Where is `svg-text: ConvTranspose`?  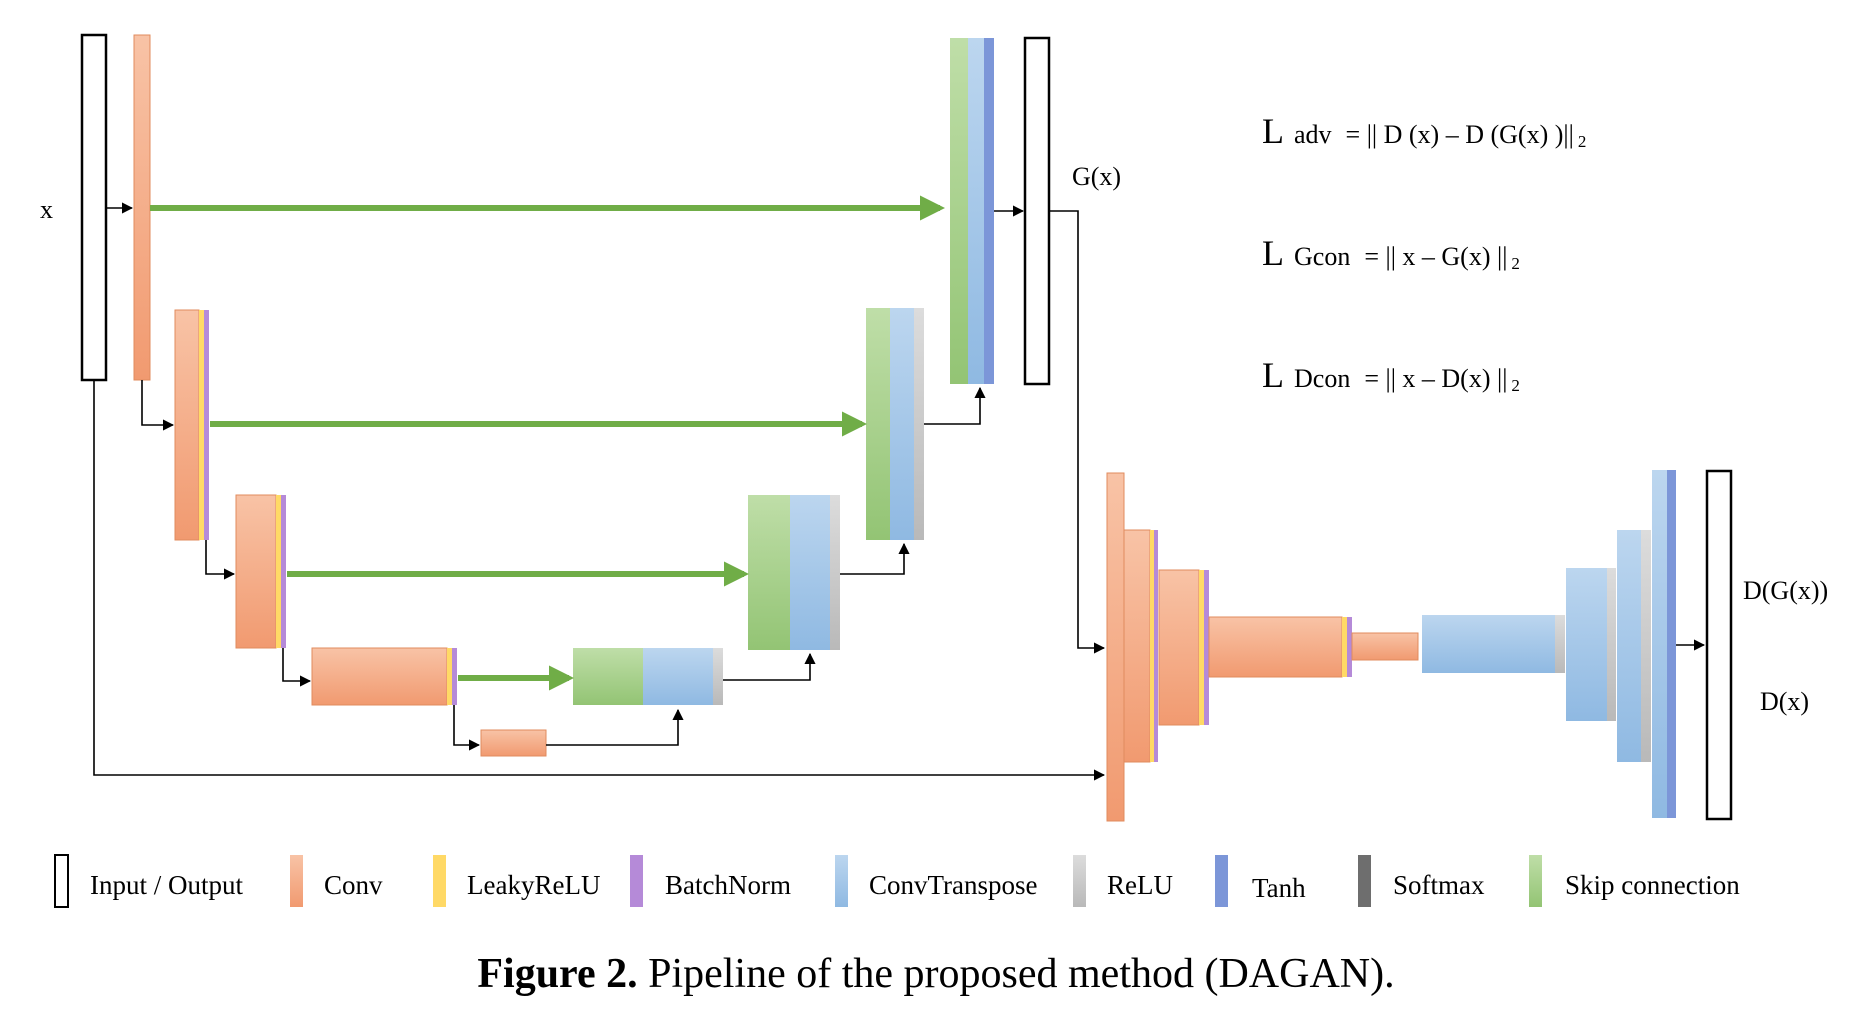 svg-text: ConvTranspose is located at coordinates (953, 885).